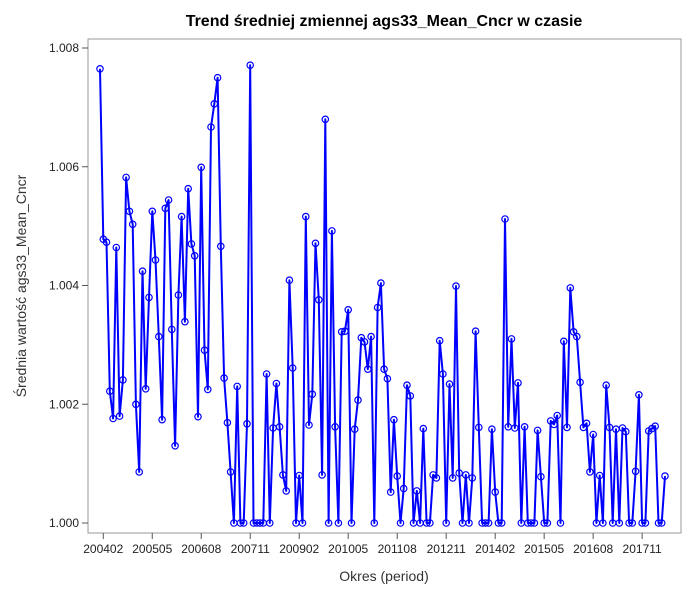 The width and height of the screenshot is (700, 600). Describe the element at coordinates (64, 286) in the screenshot. I see `y-tick-label: 1.004` at that location.